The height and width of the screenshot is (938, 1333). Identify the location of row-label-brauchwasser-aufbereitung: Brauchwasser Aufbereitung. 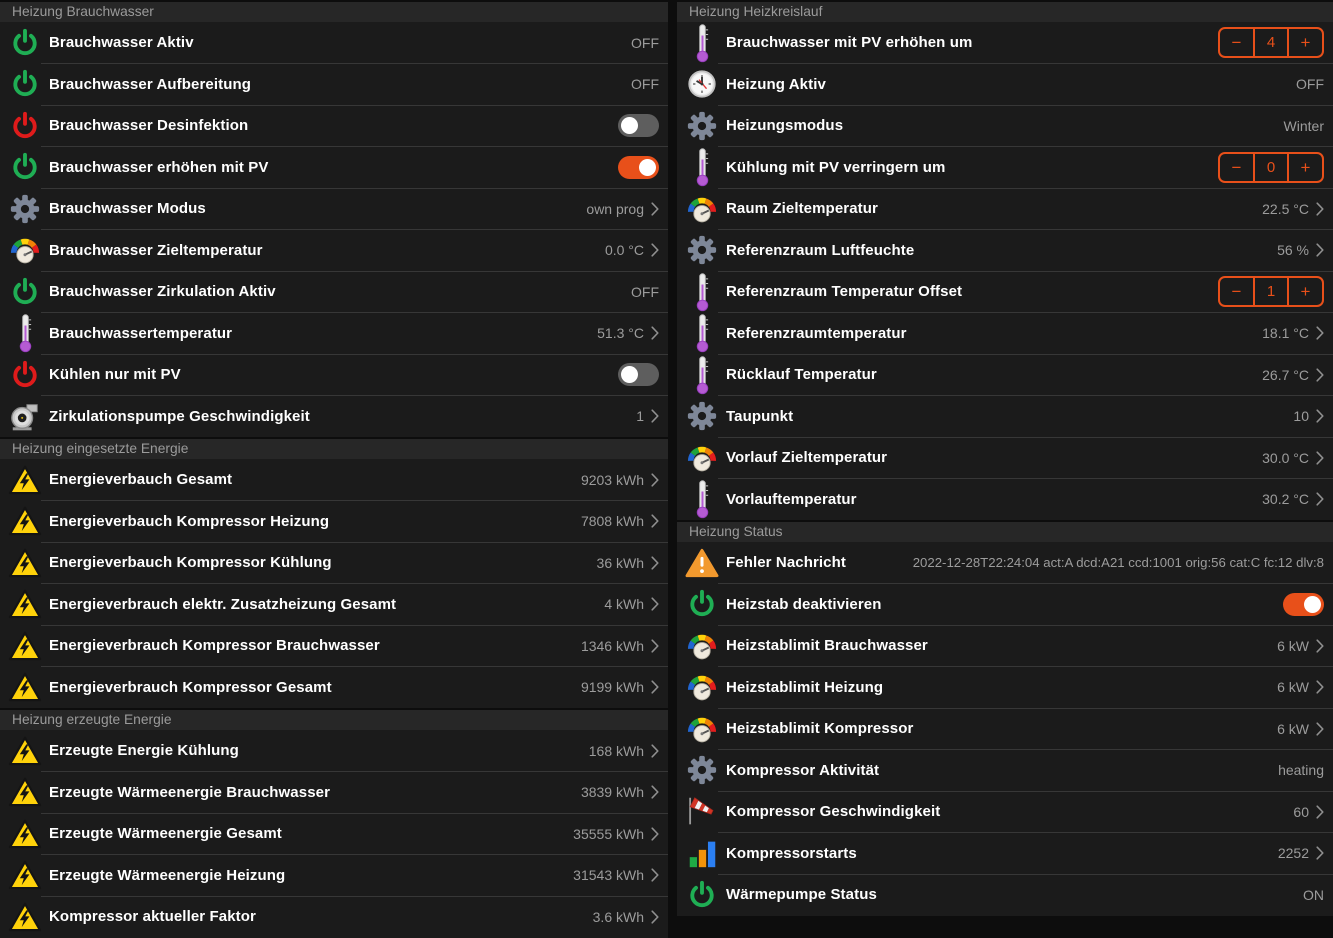
(150, 84).